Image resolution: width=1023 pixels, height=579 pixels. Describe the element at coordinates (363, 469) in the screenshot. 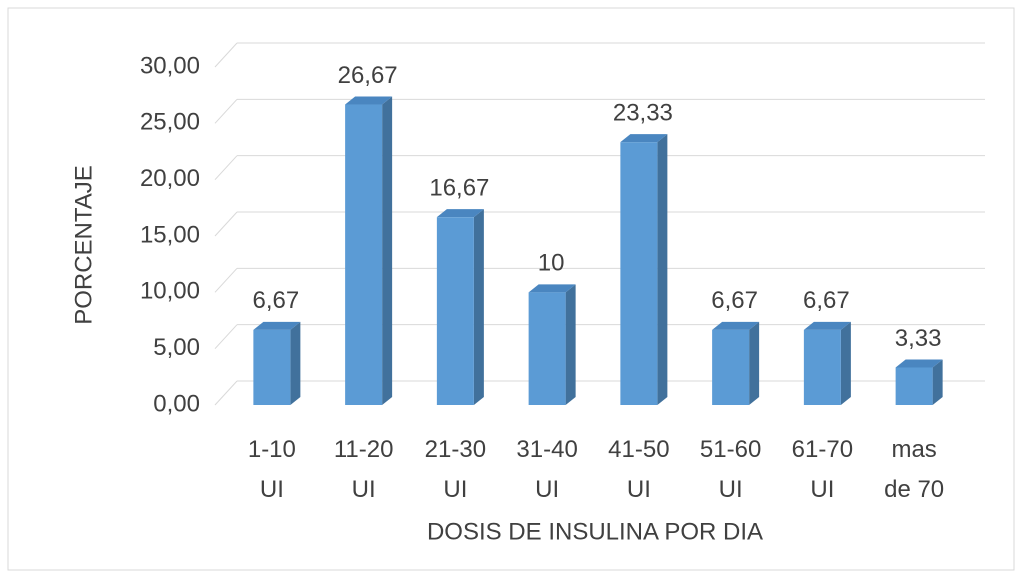

I see `x-tick-label: 11-20 UI` at that location.